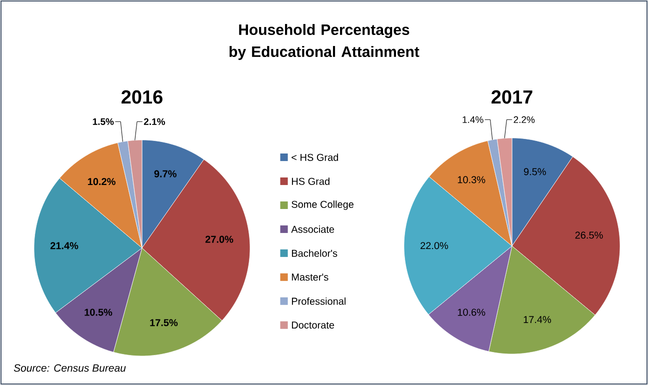 Image resolution: width=648 pixels, height=385 pixels. What do you see at coordinates (472, 312) in the screenshot?
I see `data-label: 10.6%` at bounding box center [472, 312].